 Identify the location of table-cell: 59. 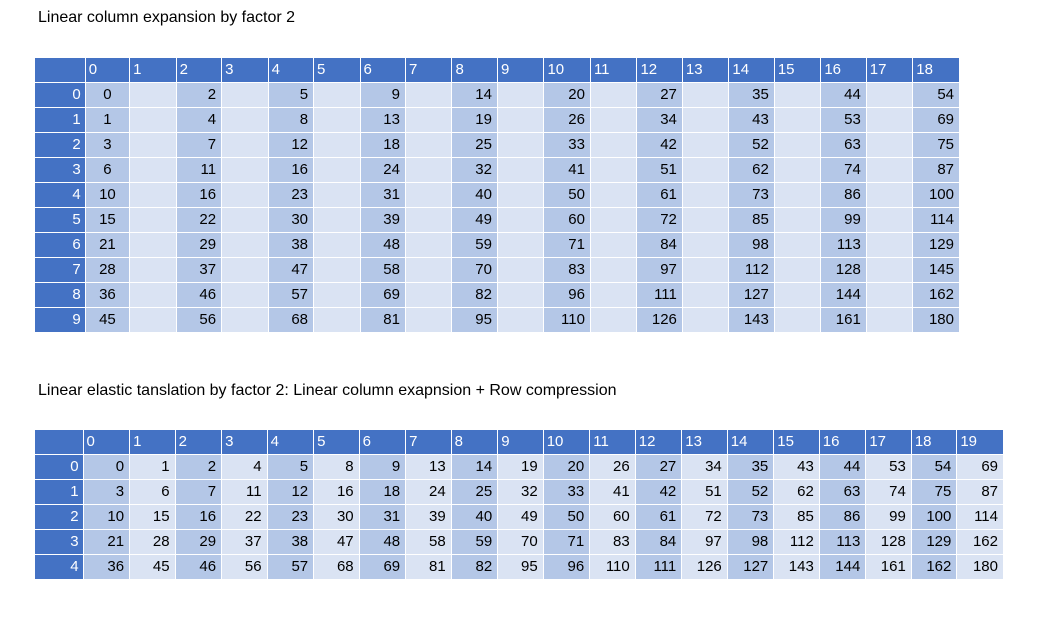
(474, 245).